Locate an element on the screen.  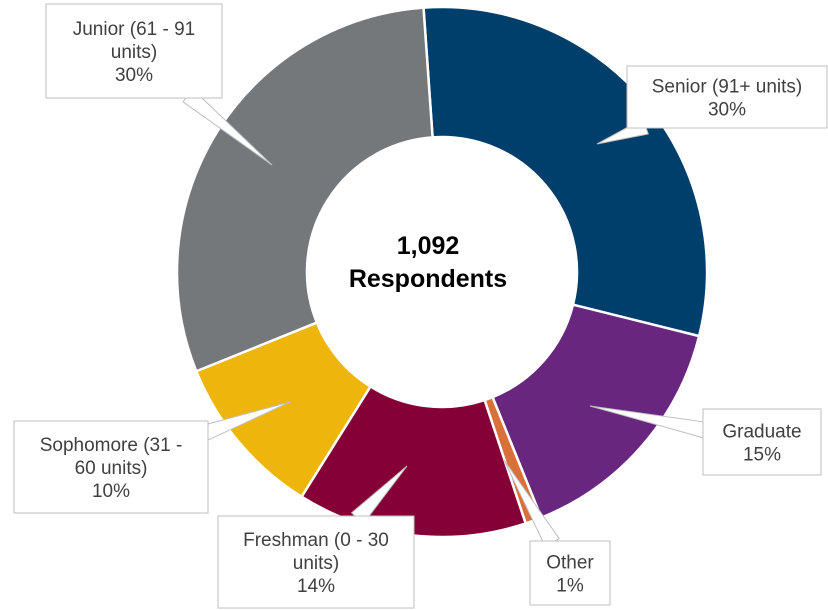
data-label-category: Sophomore (31 - is located at coordinates (111, 445).